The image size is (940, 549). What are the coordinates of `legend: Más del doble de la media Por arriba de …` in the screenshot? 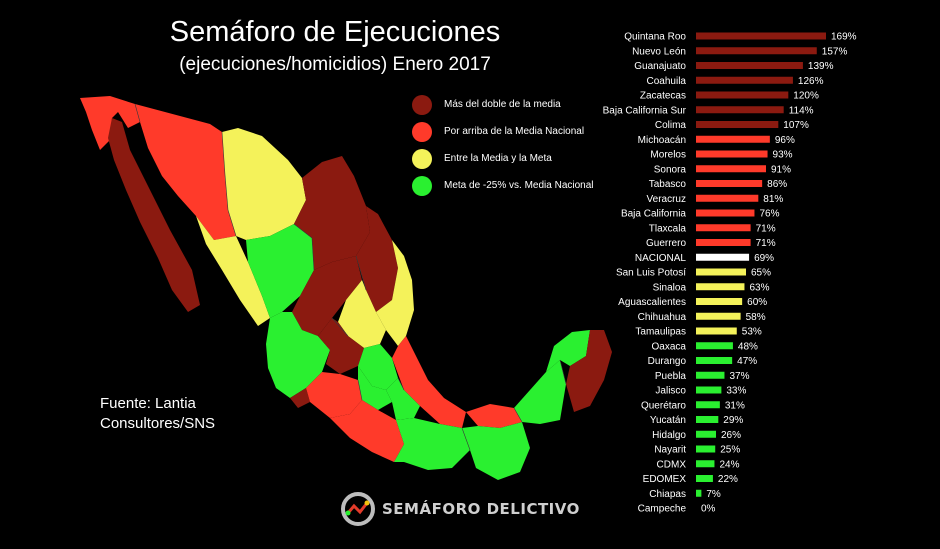 It's located at (507, 146).